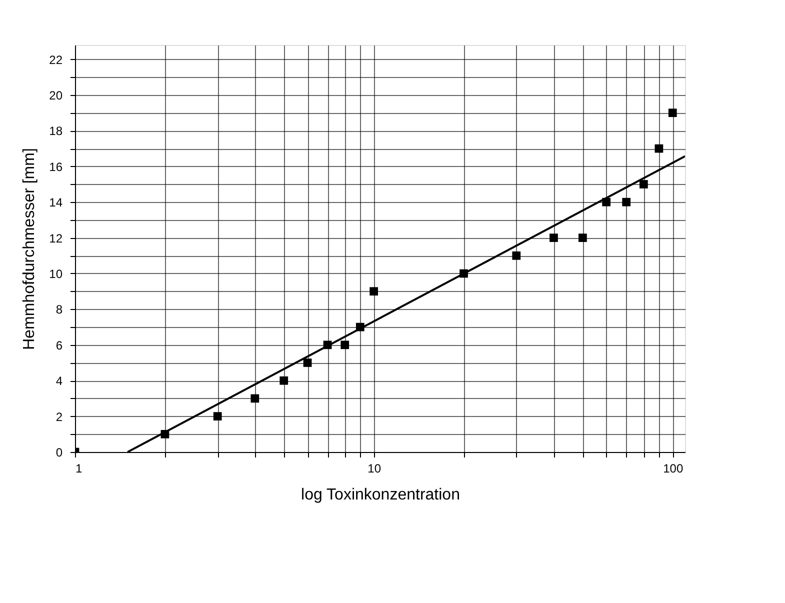 The height and width of the screenshot is (603, 785). I want to click on y-tick-label: 4, so click(59, 381).